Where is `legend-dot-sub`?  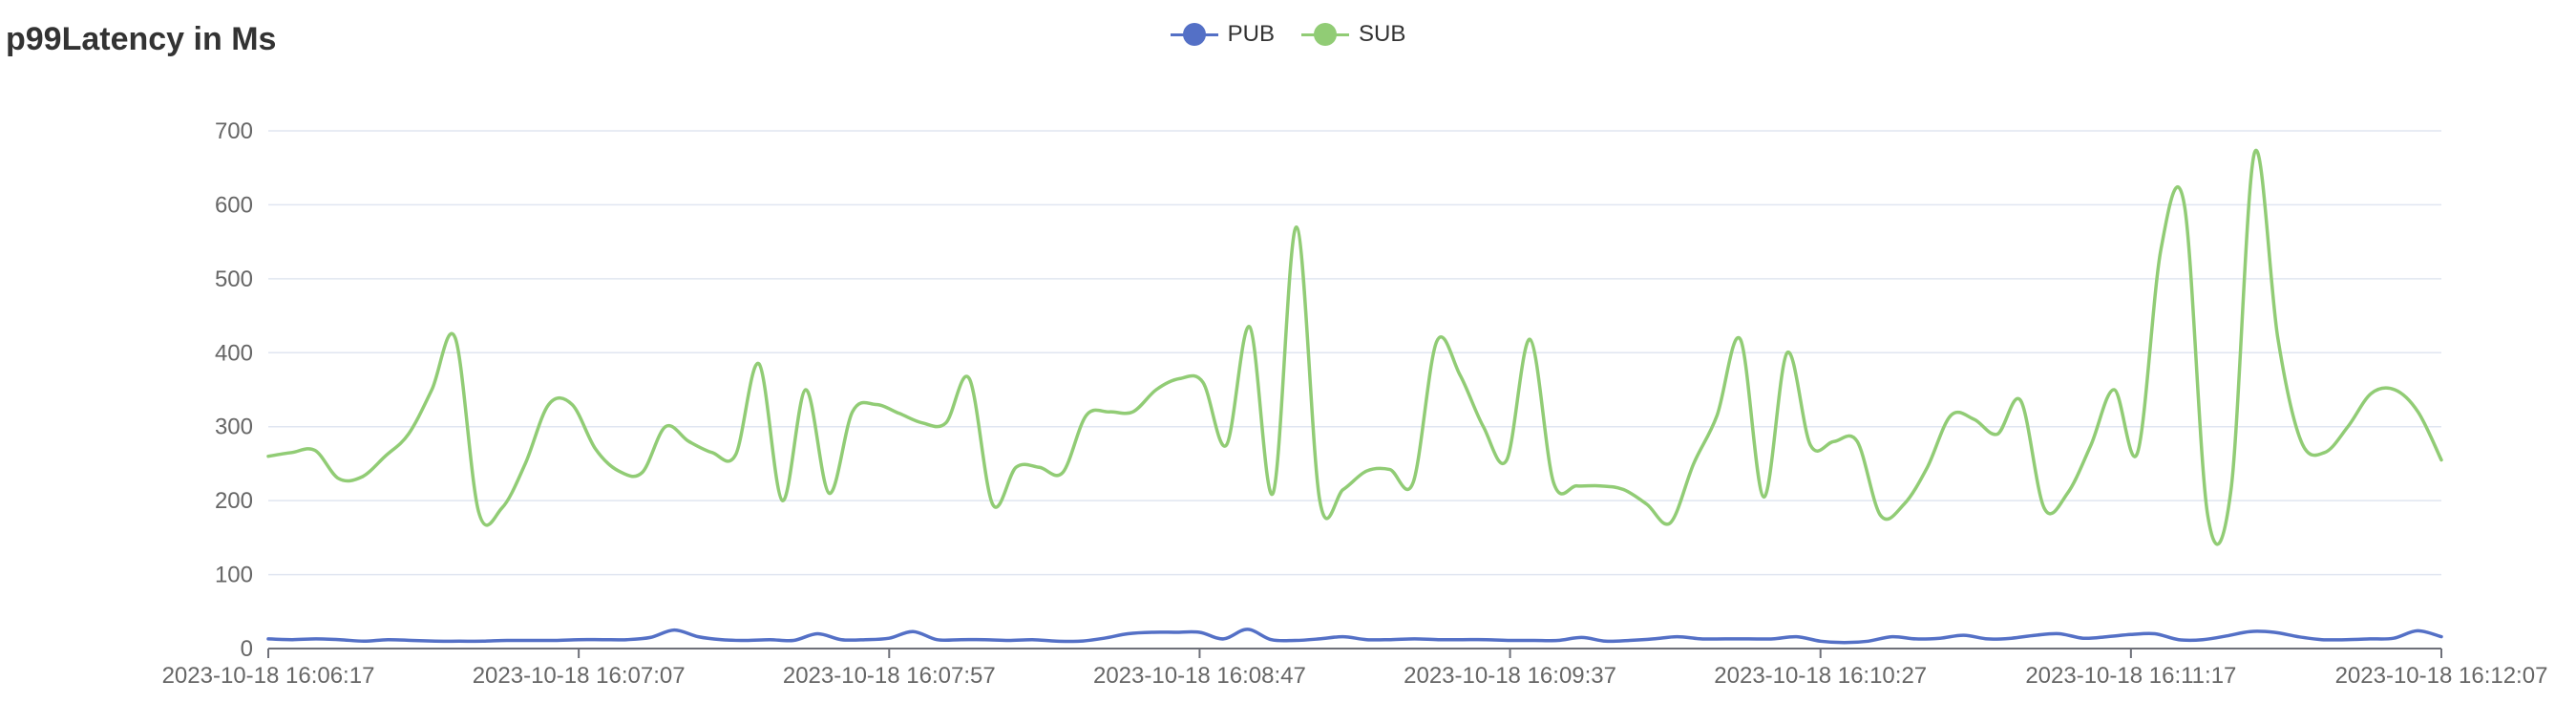
legend-dot-sub is located at coordinates (1325, 34).